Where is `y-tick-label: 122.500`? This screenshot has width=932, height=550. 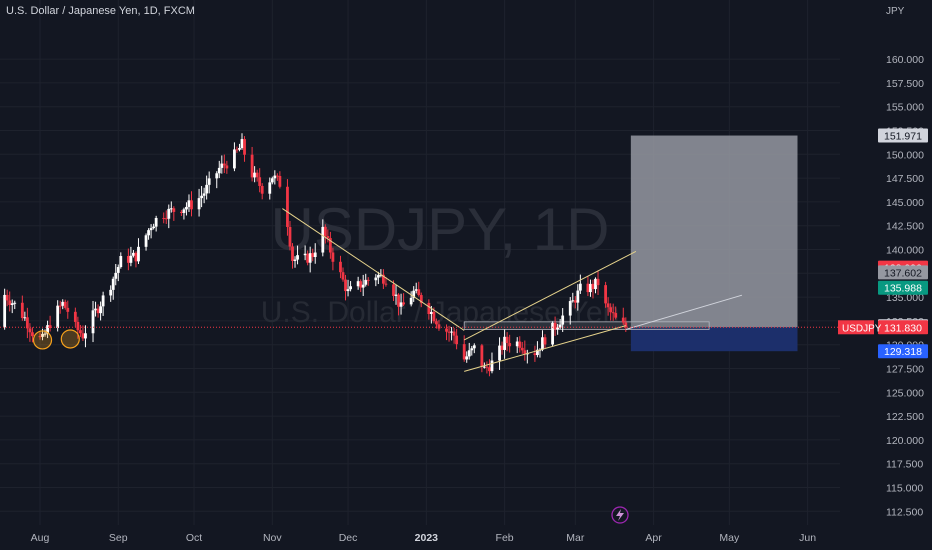 y-tick-label: 122.500 is located at coordinates (905, 417).